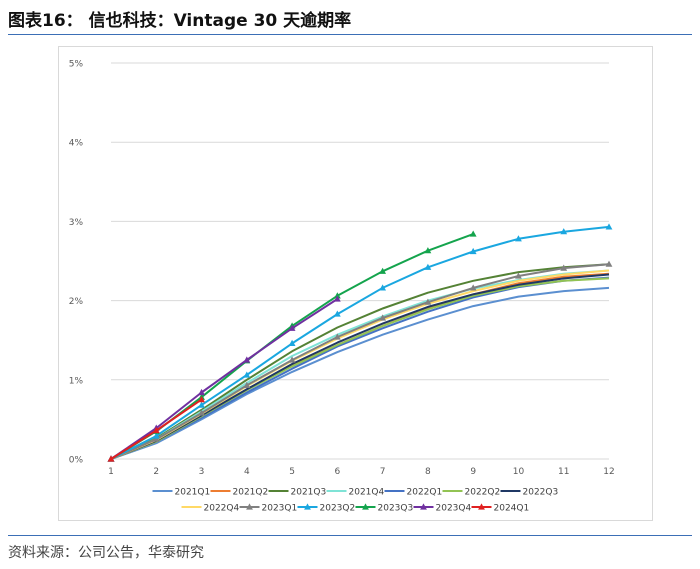 The width and height of the screenshot is (700, 569). I want to click on footer-divider, so click(350, 535).